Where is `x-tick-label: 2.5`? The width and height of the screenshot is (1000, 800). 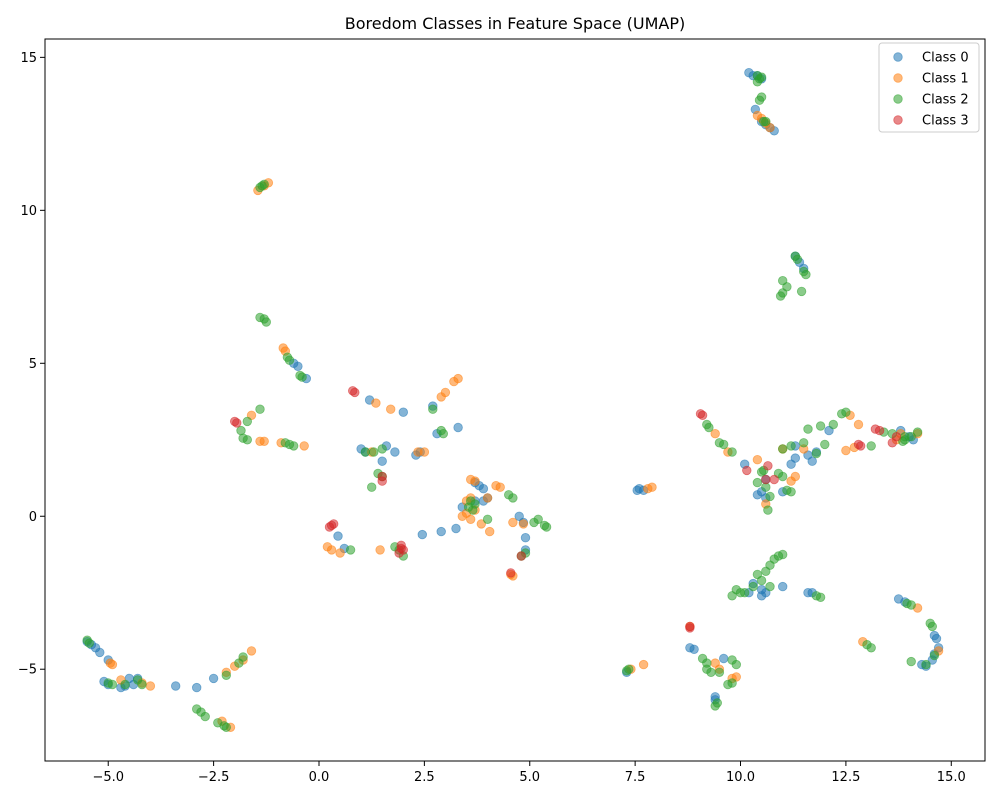 x-tick-label: 2.5 is located at coordinates (424, 777).